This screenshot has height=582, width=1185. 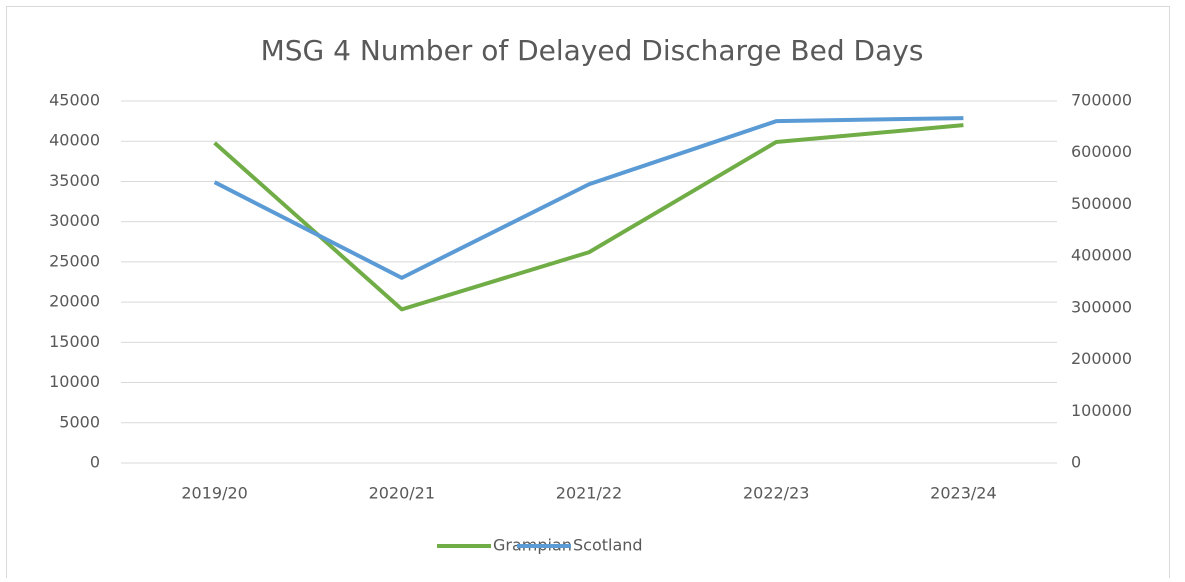 What do you see at coordinates (74, 220) in the screenshot?
I see `y-tick-label: 30000` at bounding box center [74, 220].